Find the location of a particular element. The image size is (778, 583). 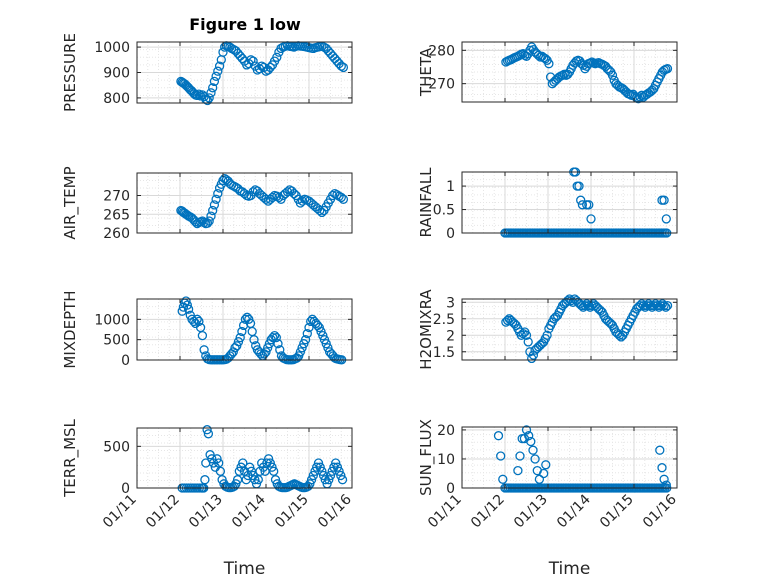

x-tick-label: 01/11 is located at coordinates (120, 512).